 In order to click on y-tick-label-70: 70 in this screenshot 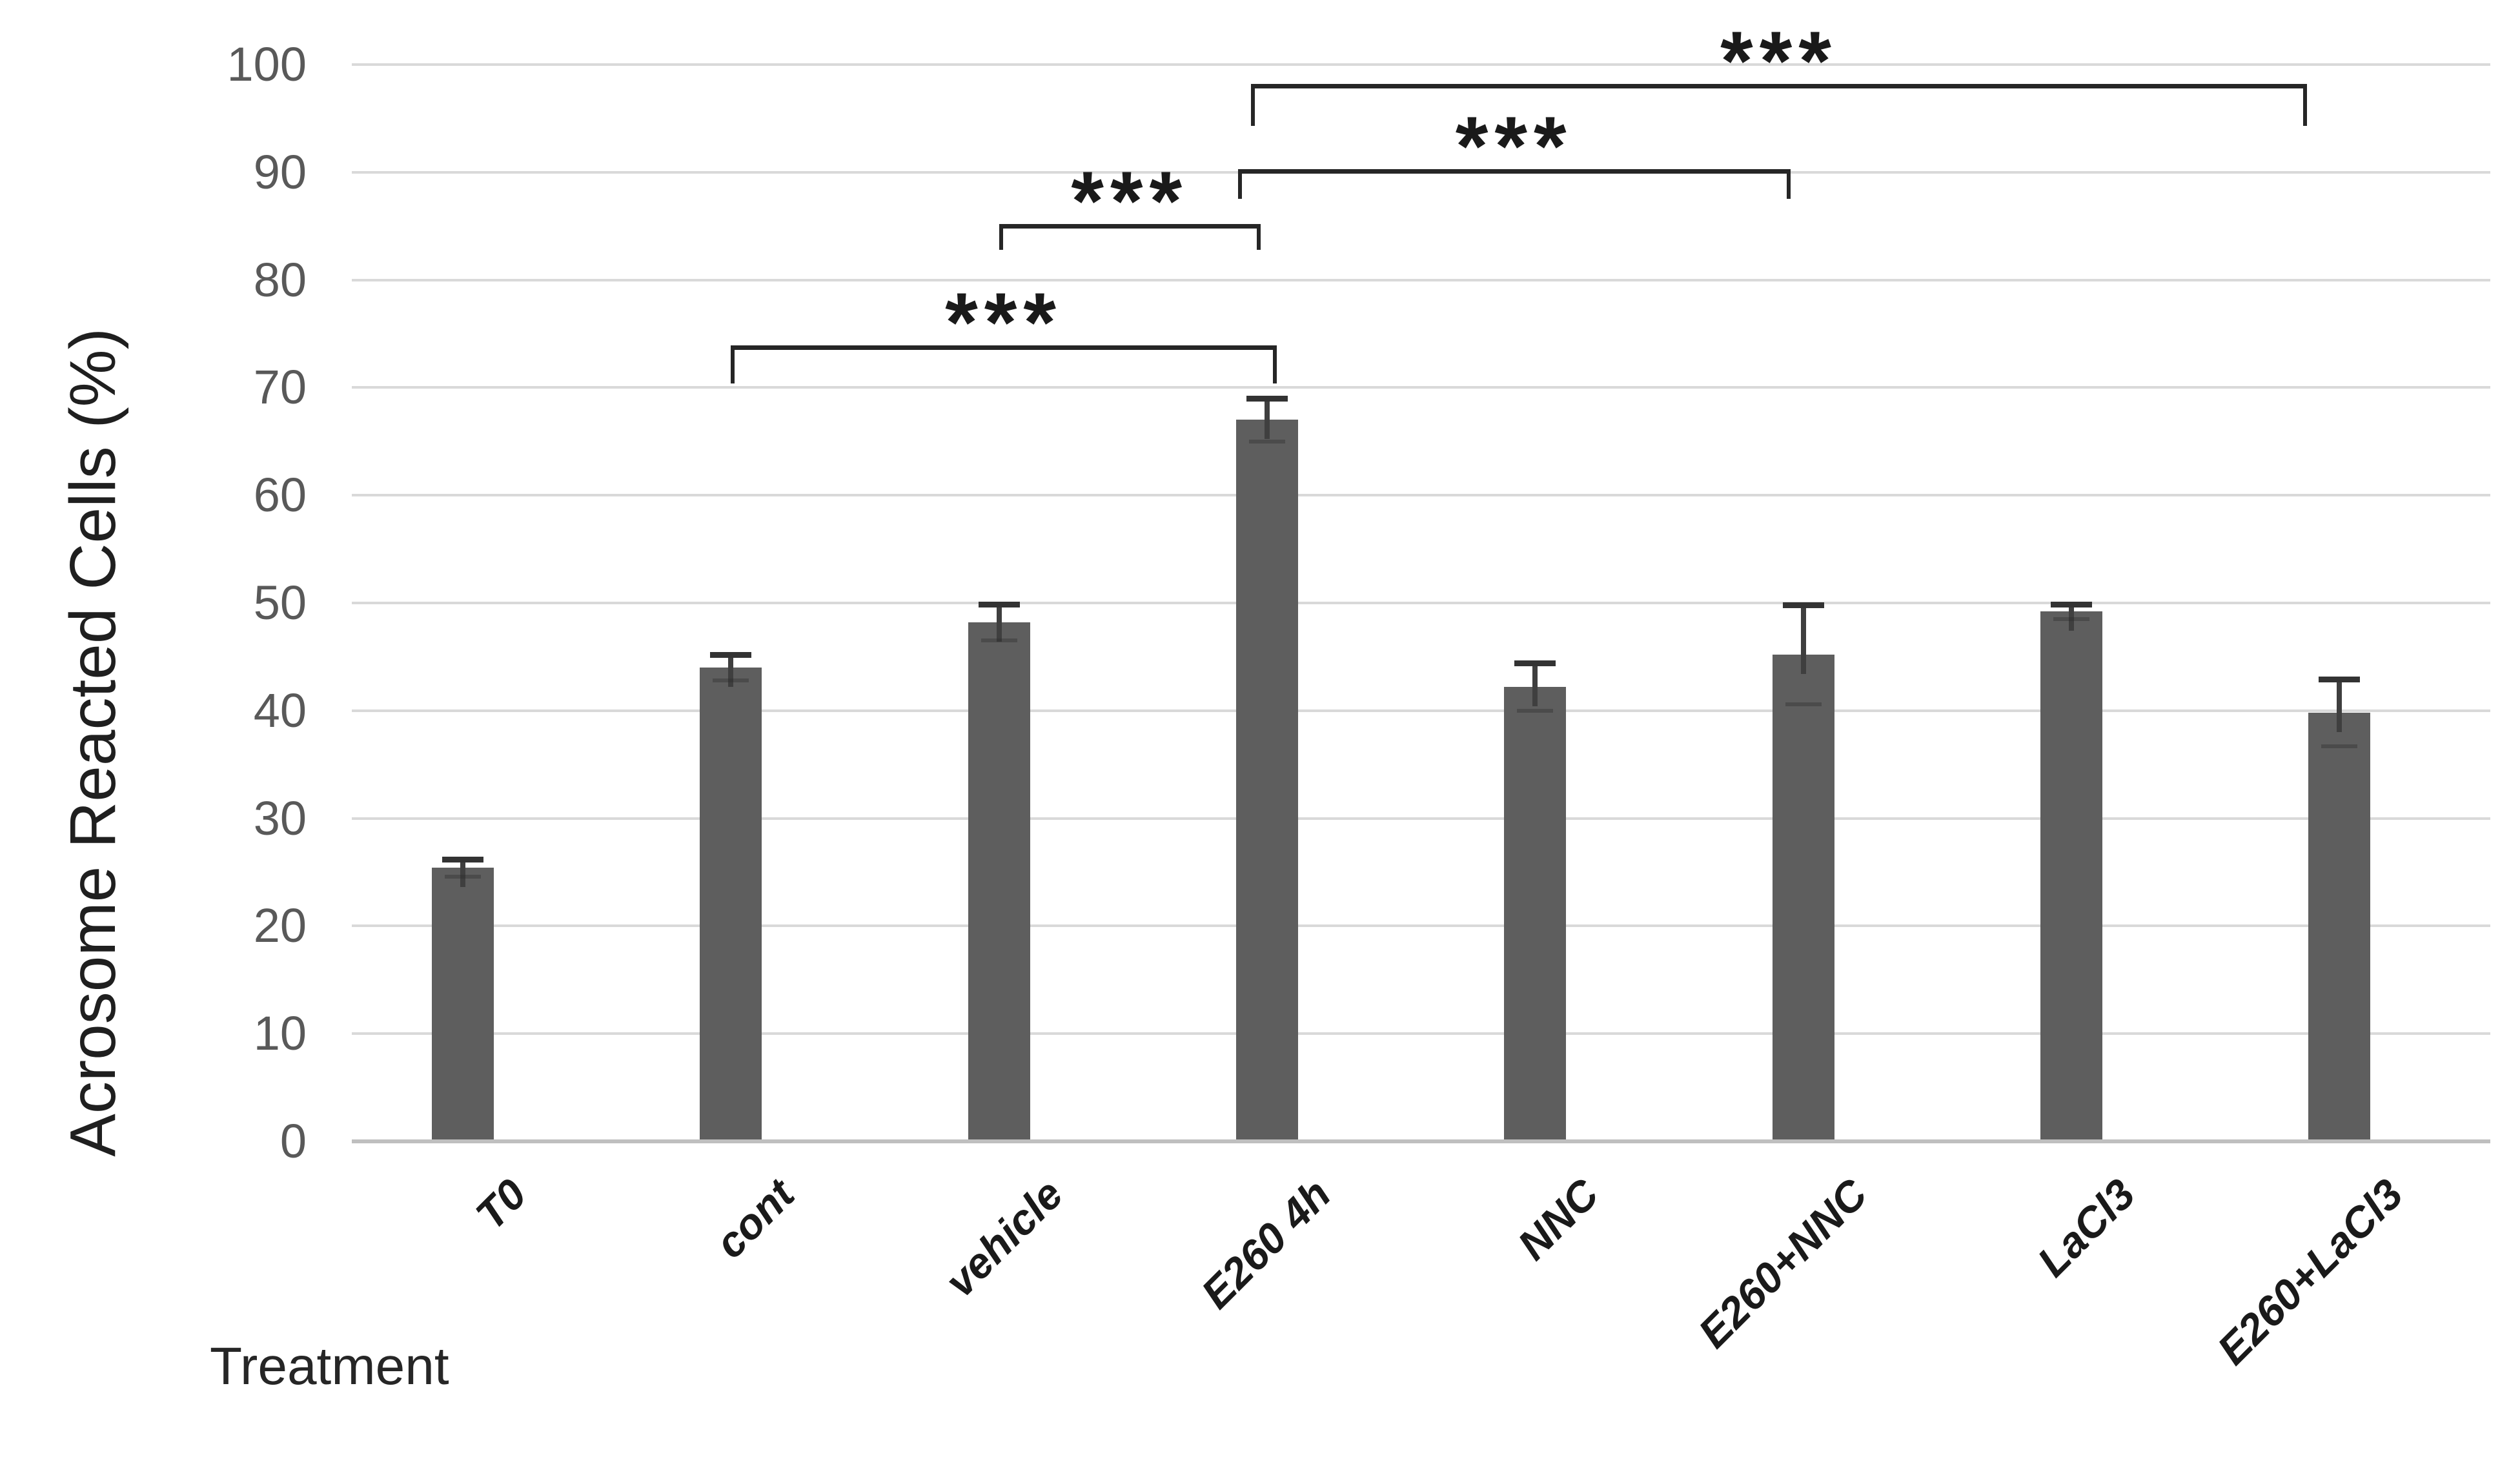, I will do `click(280, 387)`.